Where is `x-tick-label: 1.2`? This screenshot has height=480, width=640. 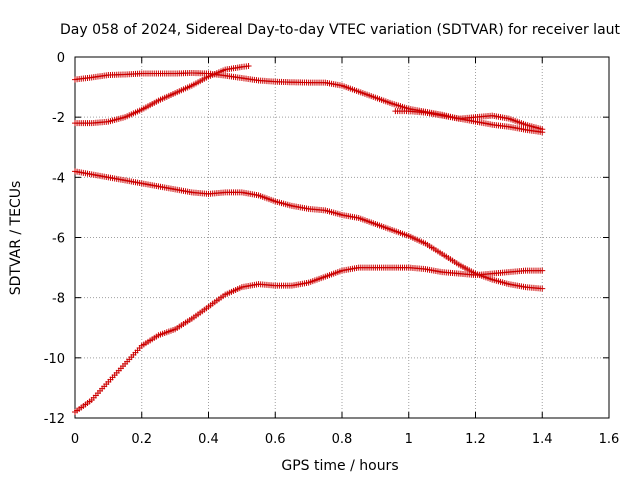 x-tick-label: 1.2 is located at coordinates (475, 439).